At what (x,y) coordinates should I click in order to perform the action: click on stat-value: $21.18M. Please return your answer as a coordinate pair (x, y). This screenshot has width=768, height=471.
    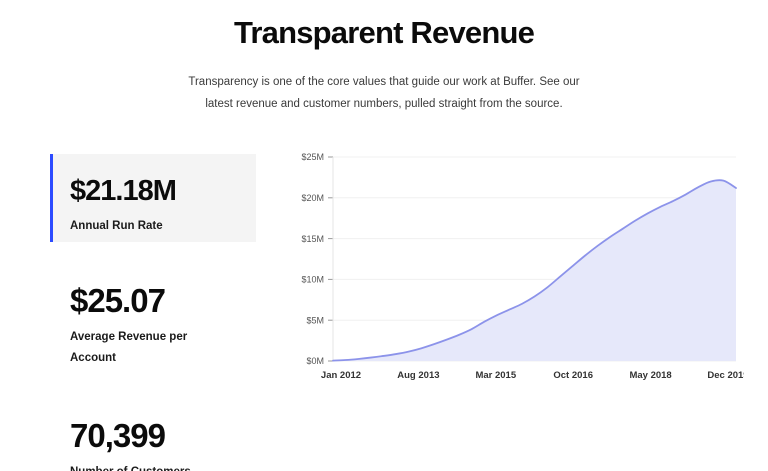
    Looking at the image, I should click on (123, 191).